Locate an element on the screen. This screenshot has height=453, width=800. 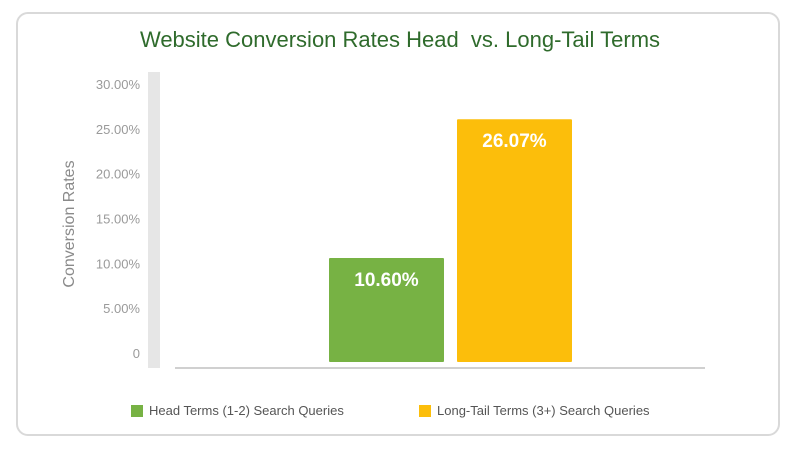
legend-swatch-head is located at coordinates (137, 410).